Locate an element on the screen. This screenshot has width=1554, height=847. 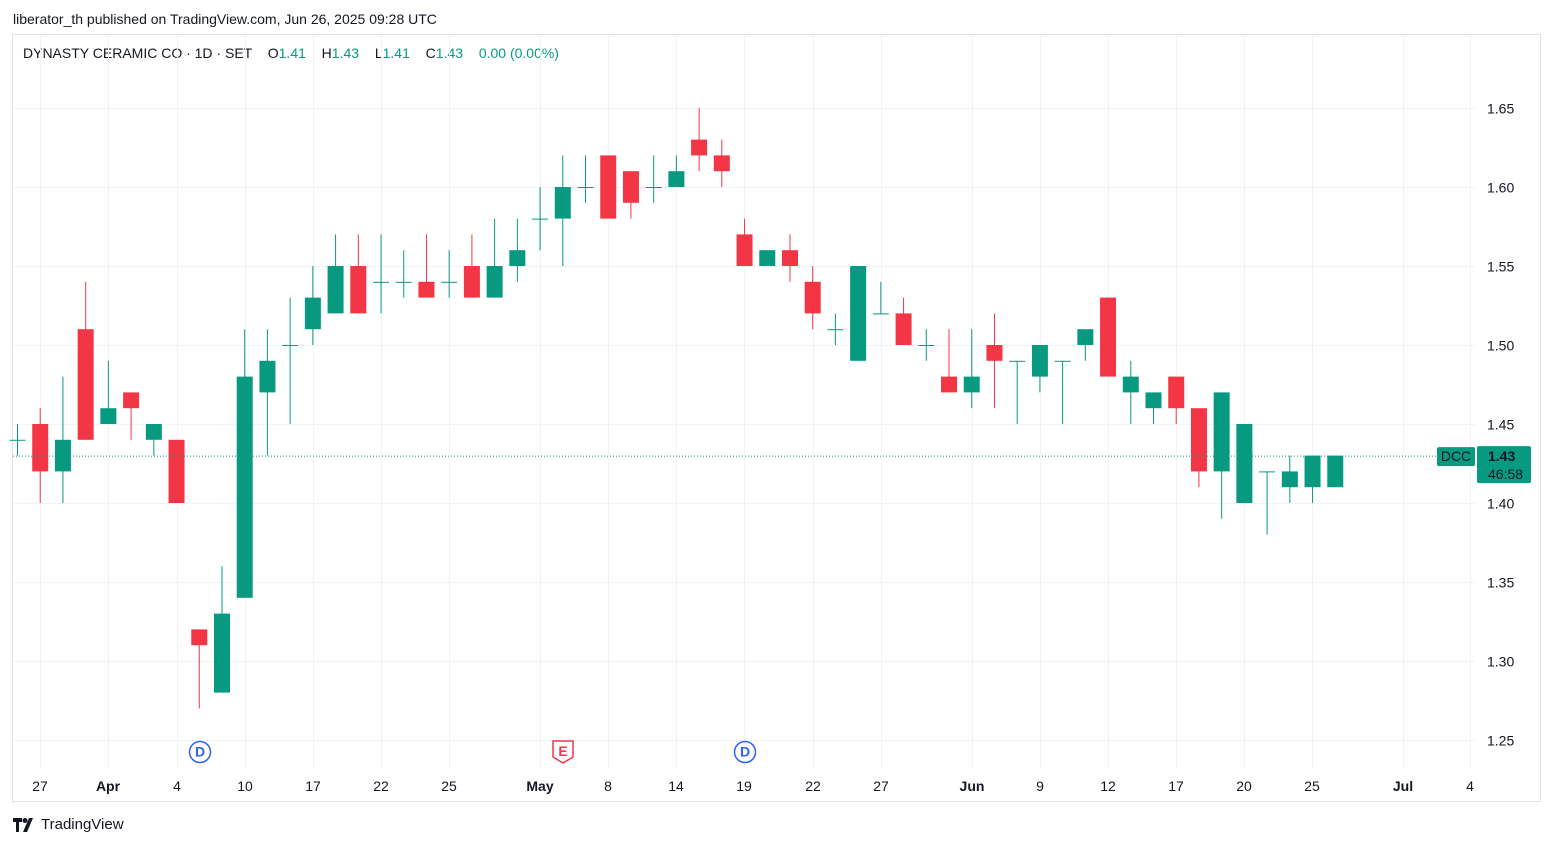
price-tick-label: 1.45 is located at coordinates (1500, 425).